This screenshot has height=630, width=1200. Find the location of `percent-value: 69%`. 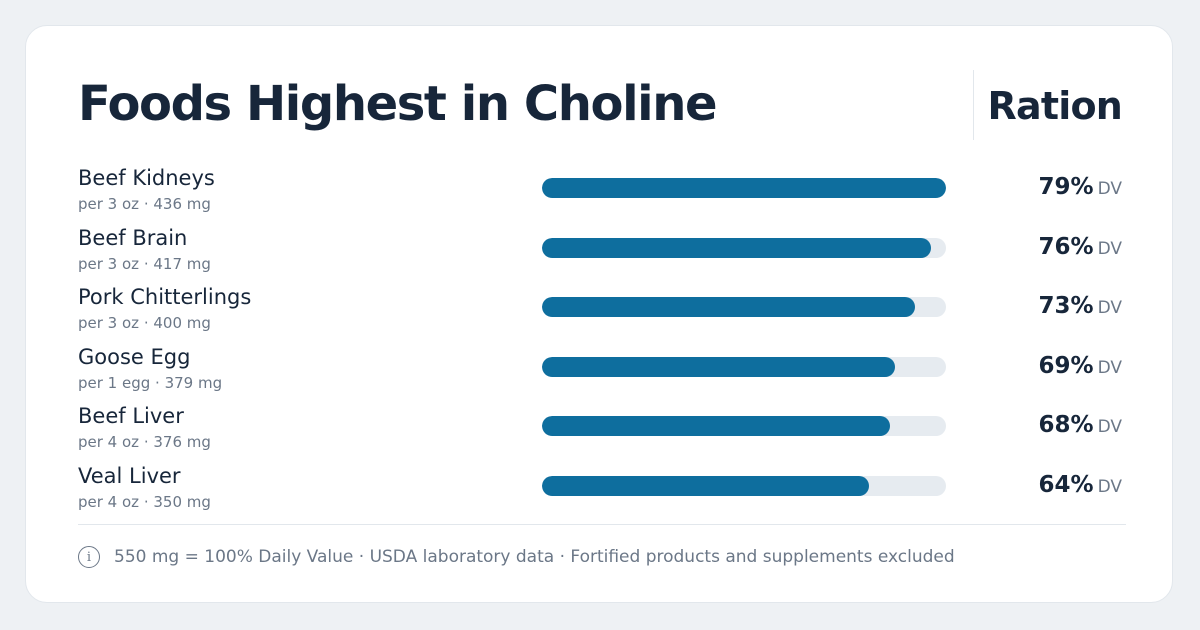

percent-value: 69% is located at coordinates (1066, 365).